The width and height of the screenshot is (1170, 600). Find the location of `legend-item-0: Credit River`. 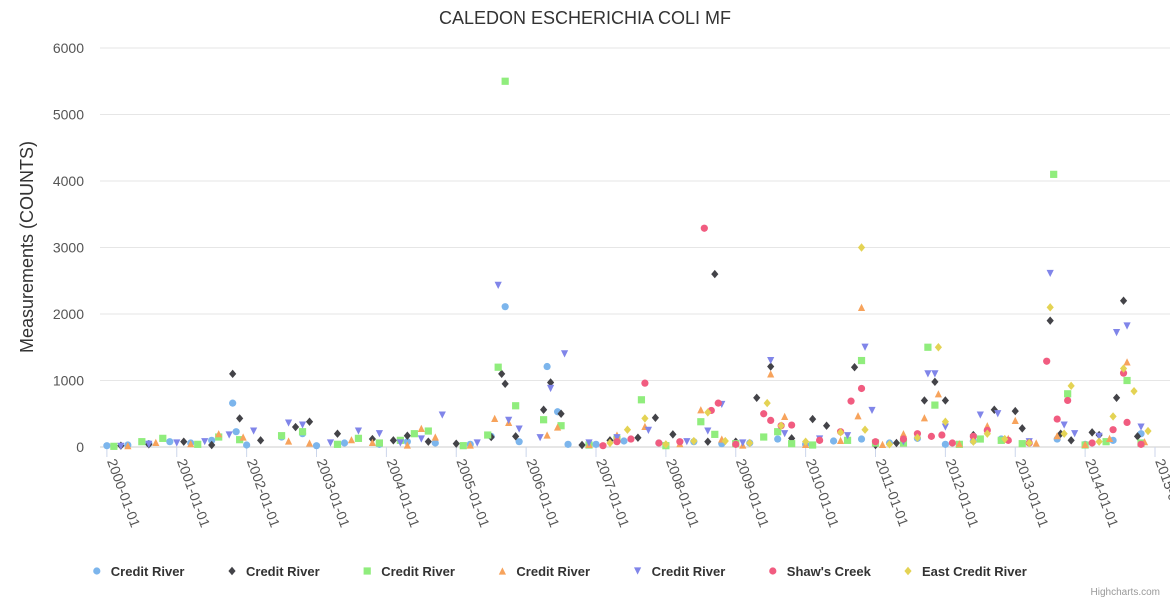

legend-item-0: Credit River is located at coordinates (139, 571).